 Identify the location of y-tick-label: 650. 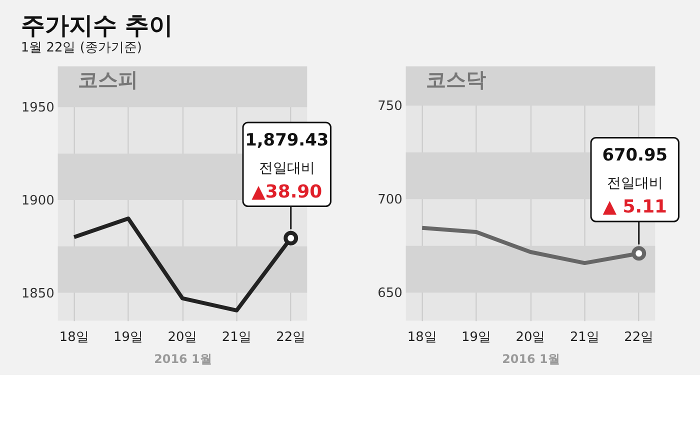
(390, 294).